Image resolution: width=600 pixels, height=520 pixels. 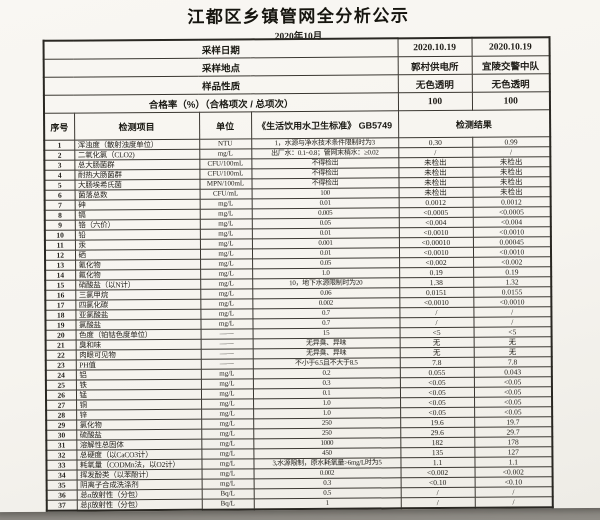 I want to click on sample-info-value-1: 郭村供电所, so click(x=434, y=65).